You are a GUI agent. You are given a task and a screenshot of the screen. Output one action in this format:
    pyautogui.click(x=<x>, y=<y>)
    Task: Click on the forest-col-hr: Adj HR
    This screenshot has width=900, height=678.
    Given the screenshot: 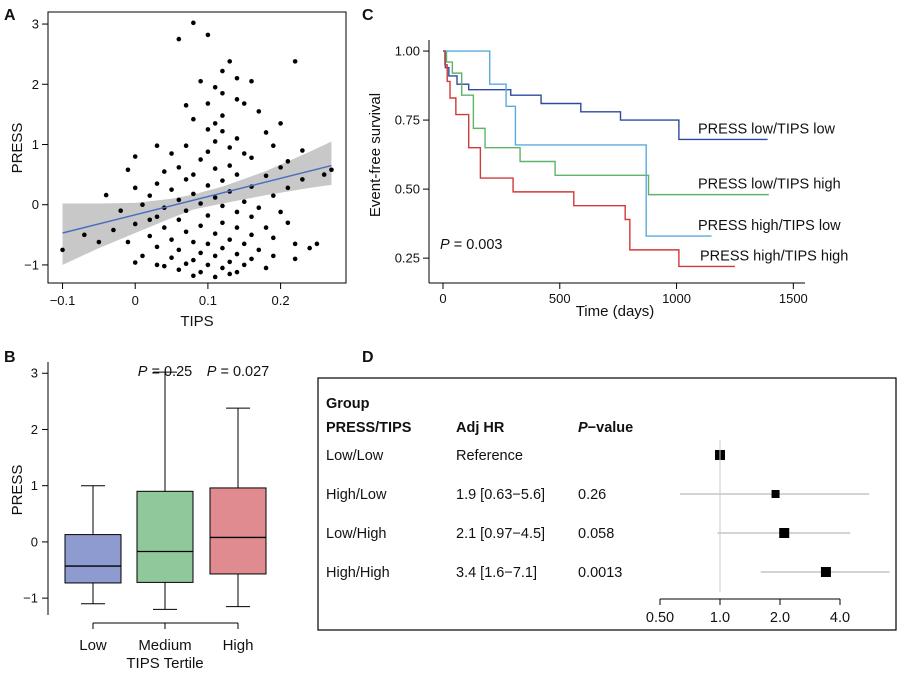 What is the action you would take?
    pyautogui.click(x=480, y=428)
    